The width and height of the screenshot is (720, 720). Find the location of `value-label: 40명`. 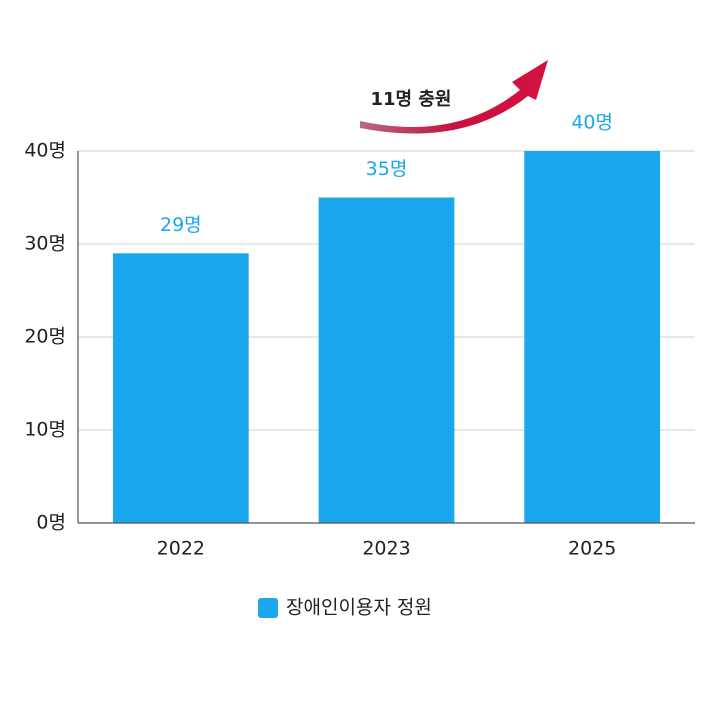

value-label: 40명 is located at coordinates (592, 123).